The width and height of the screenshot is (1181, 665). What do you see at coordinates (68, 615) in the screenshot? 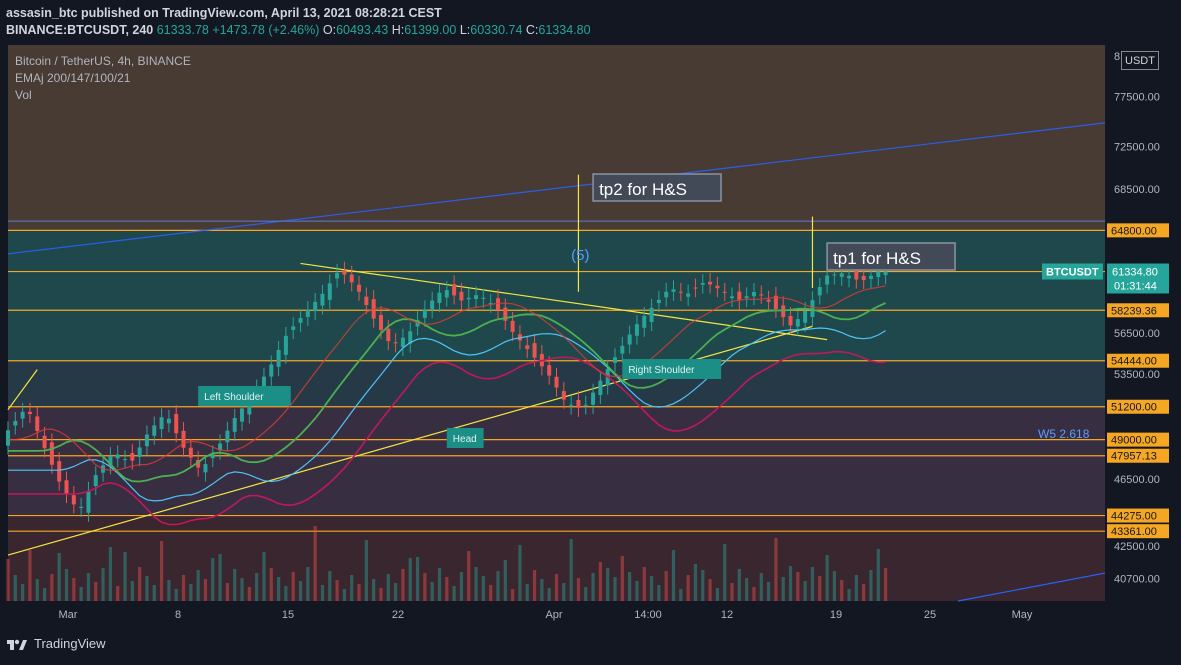
I see `time-axis-tick: Mar` at bounding box center [68, 615].